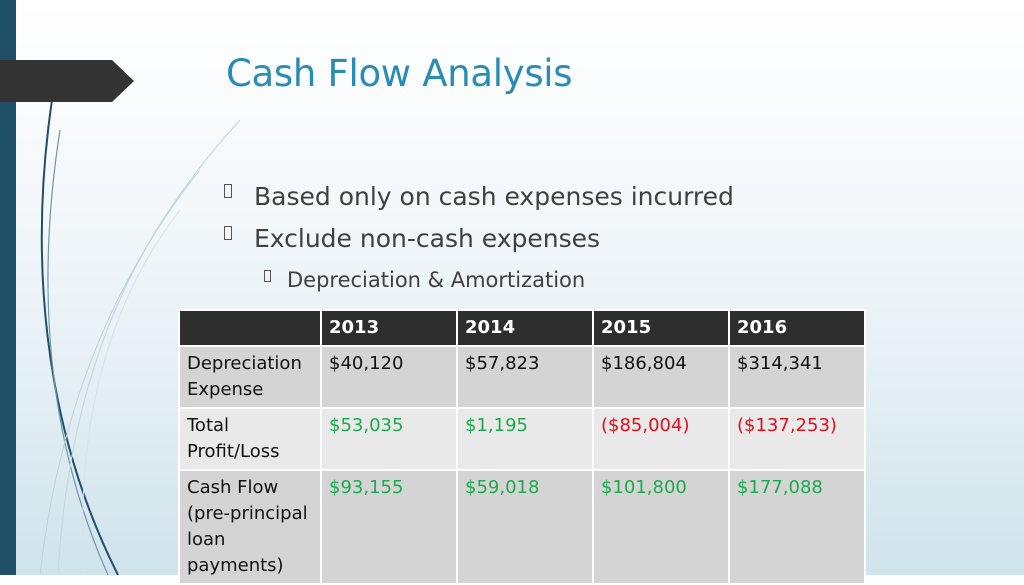  Describe the element at coordinates (389, 439) in the screenshot. I see `table-cell: $53,035` at that location.